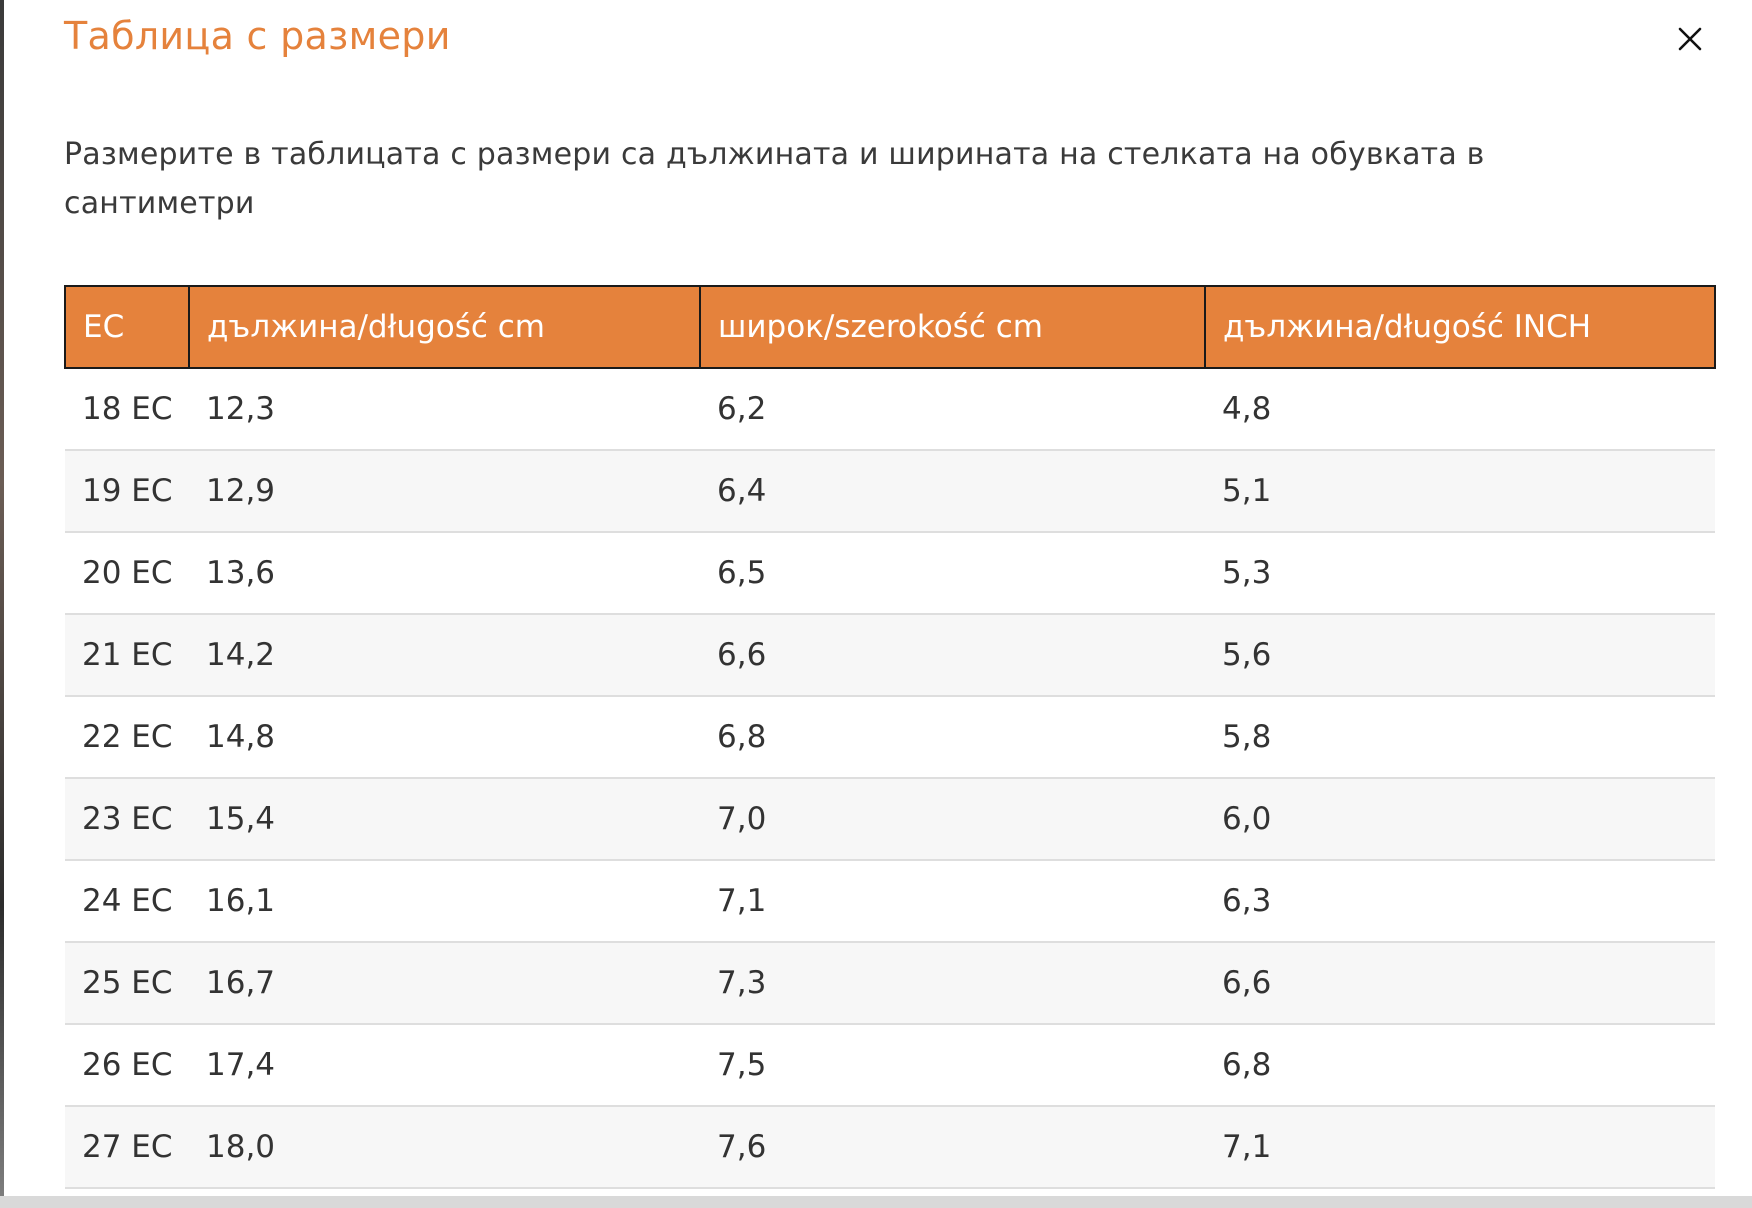  I want to click on table-row: 18 EC 12,3 6,2 4,8, so click(890, 409).